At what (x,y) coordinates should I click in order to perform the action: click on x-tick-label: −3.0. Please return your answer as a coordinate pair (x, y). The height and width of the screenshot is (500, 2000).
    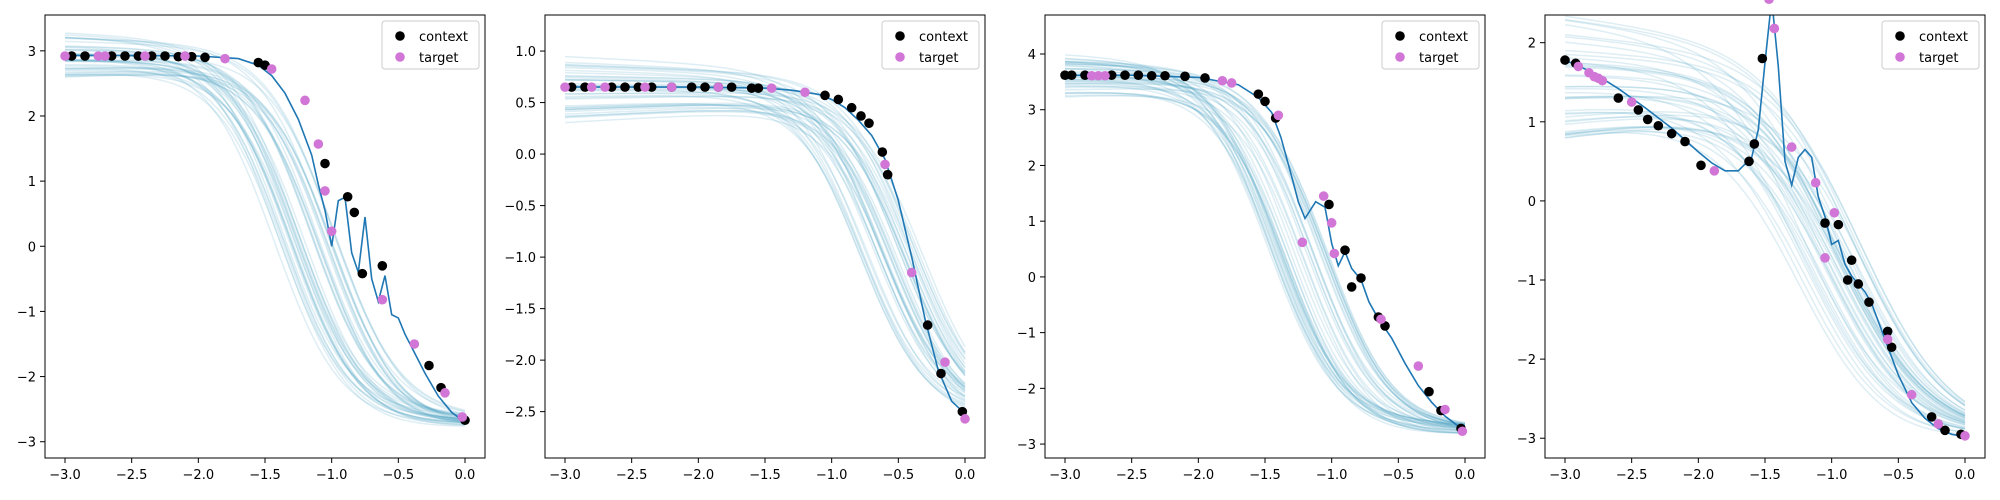
    Looking at the image, I should click on (565, 475).